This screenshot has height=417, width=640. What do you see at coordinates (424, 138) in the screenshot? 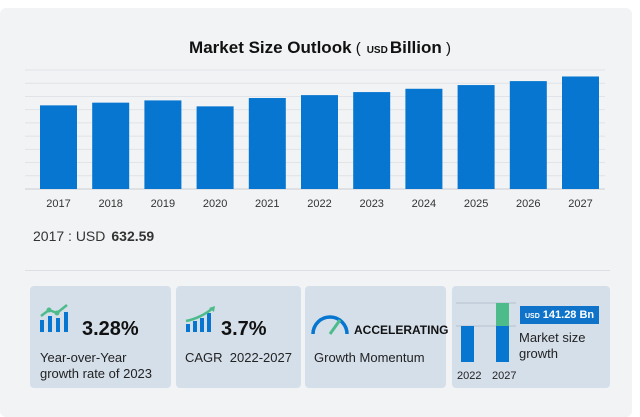
I see `bar-2024` at bounding box center [424, 138].